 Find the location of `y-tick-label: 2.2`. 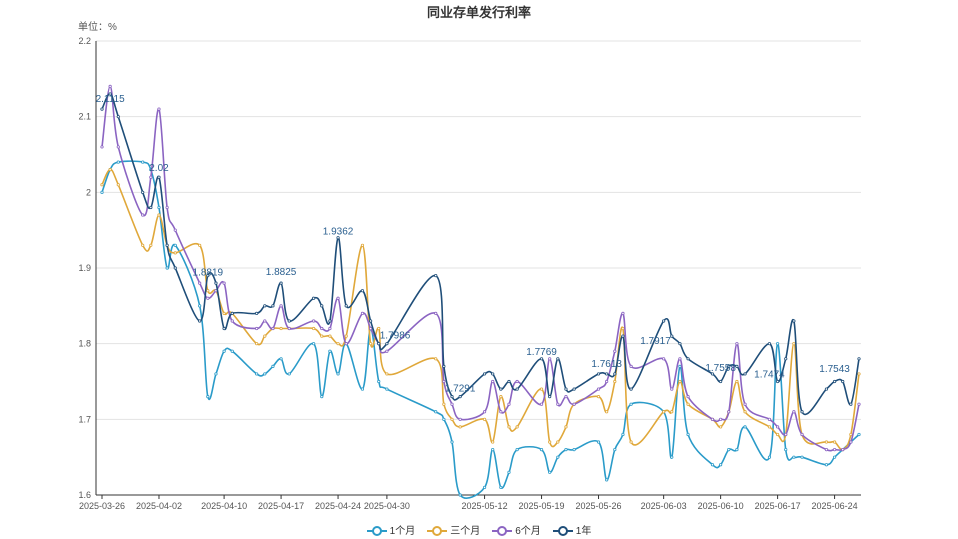

y-tick-label: 2.2 is located at coordinates (84, 41).